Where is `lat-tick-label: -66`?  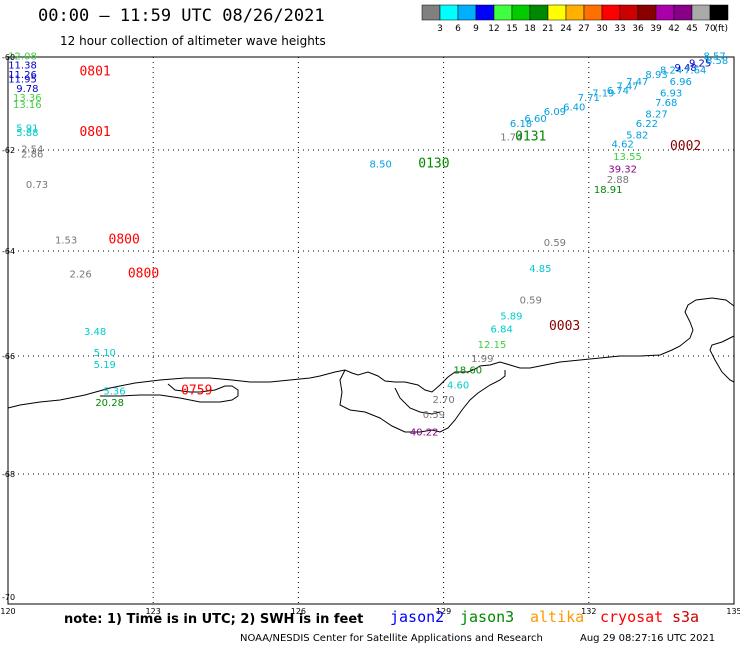 lat-tick-label: -66 is located at coordinates (8, 356).